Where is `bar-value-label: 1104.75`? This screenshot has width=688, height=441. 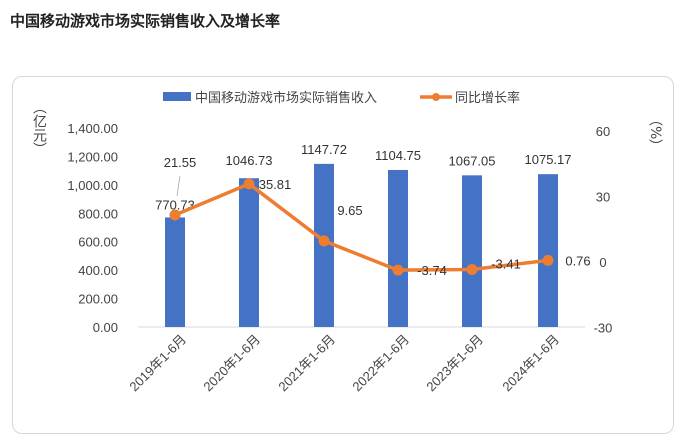 bar-value-label: 1104.75 is located at coordinates (398, 155).